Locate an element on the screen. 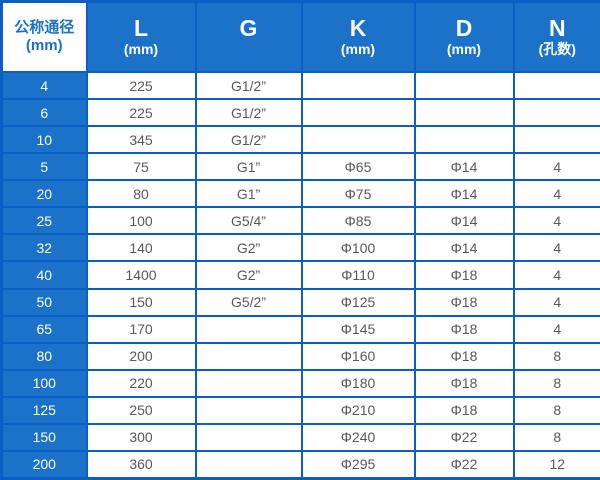  table-cell: 1400 is located at coordinates (141, 275).